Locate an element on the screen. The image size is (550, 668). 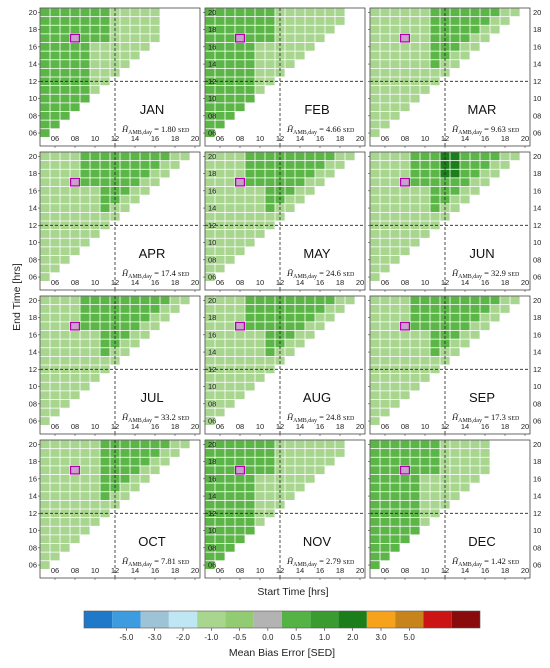
y-tick-label: 06 is located at coordinates (33, 565).